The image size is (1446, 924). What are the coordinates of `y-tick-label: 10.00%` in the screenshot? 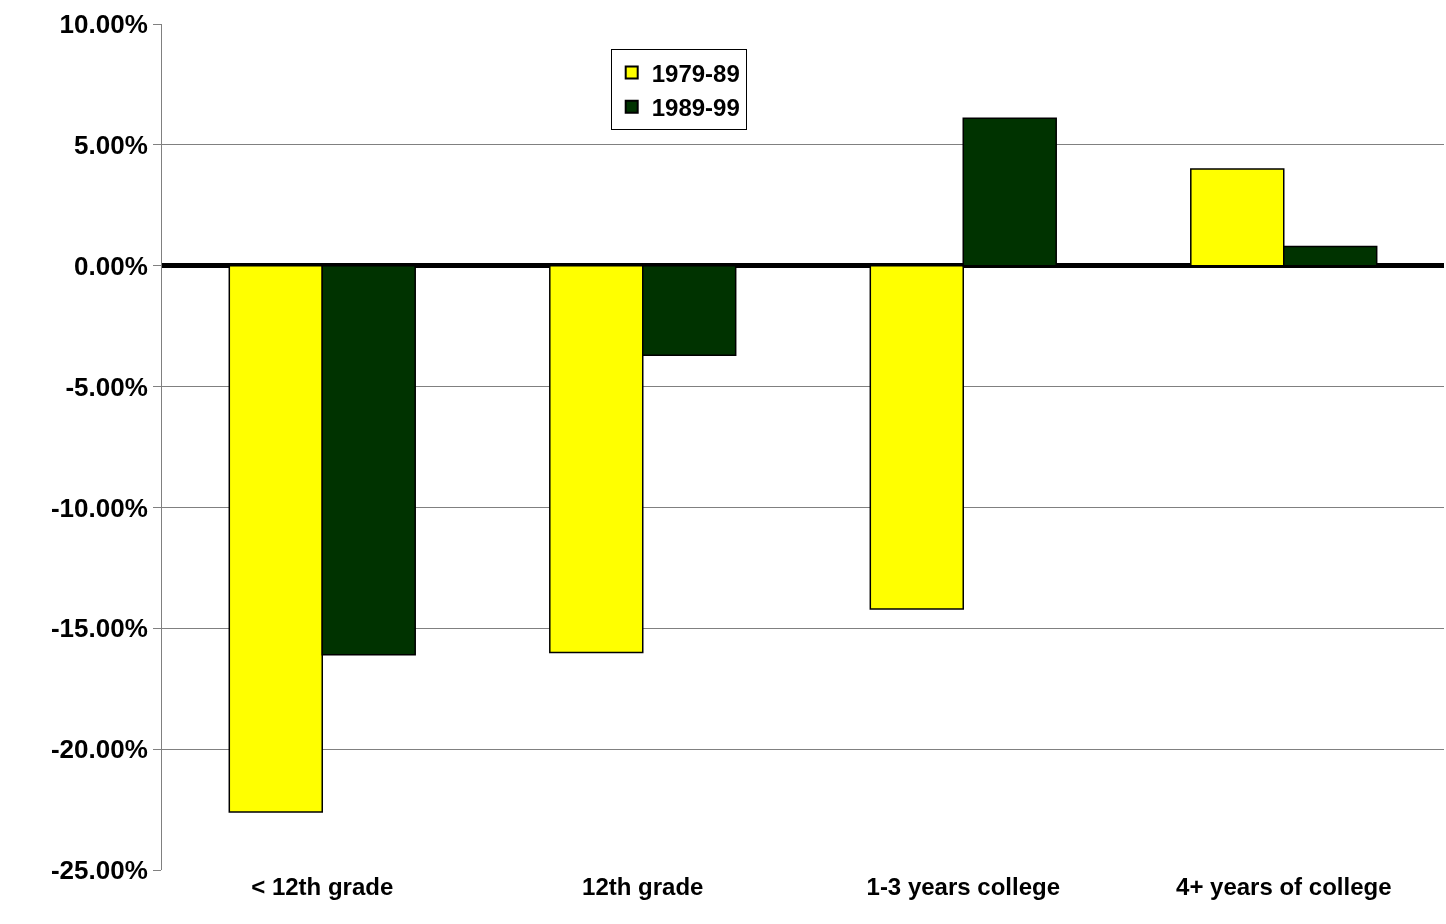 It's located at (103, 24).